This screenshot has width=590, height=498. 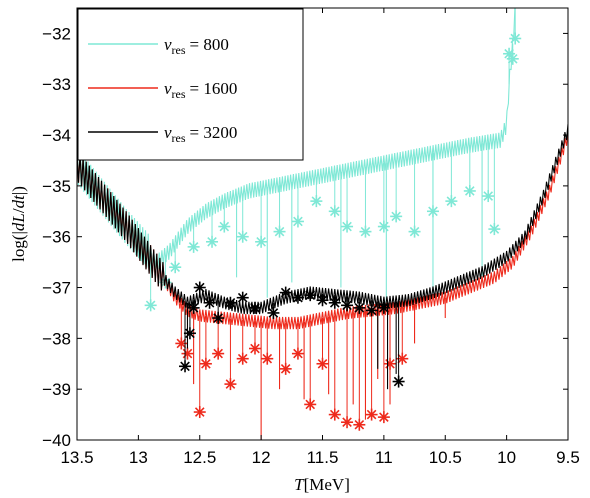 I want to click on y-tick-label: −36, so click(x=56, y=237).